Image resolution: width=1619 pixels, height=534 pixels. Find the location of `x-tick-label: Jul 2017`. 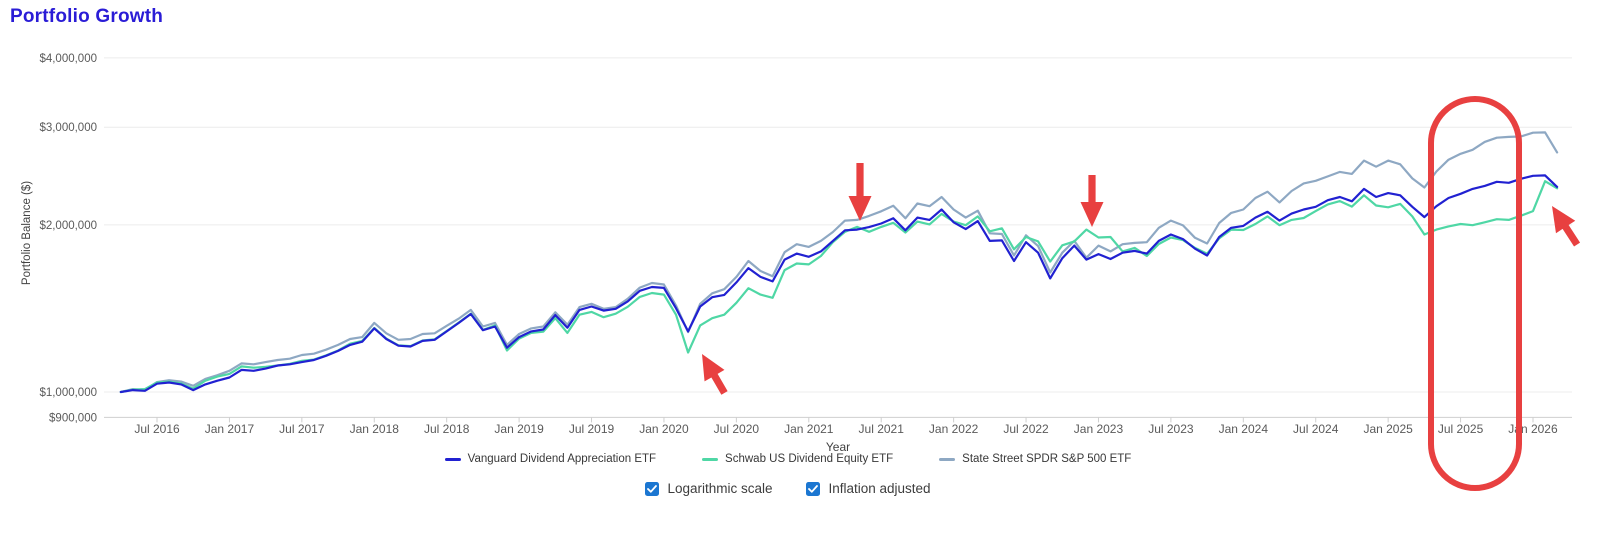

x-tick-label: Jul 2017 is located at coordinates (302, 429).